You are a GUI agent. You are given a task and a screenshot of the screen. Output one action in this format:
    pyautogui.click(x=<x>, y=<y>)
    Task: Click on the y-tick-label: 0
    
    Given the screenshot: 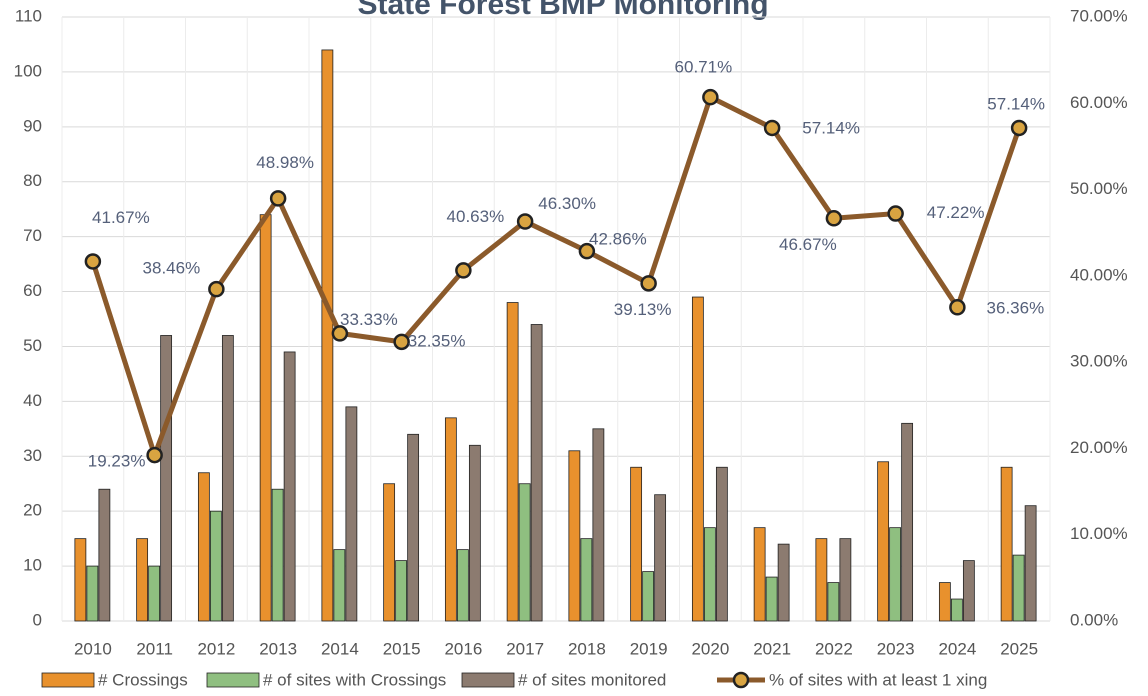 What is the action you would take?
    pyautogui.click(x=37, y=619)
    